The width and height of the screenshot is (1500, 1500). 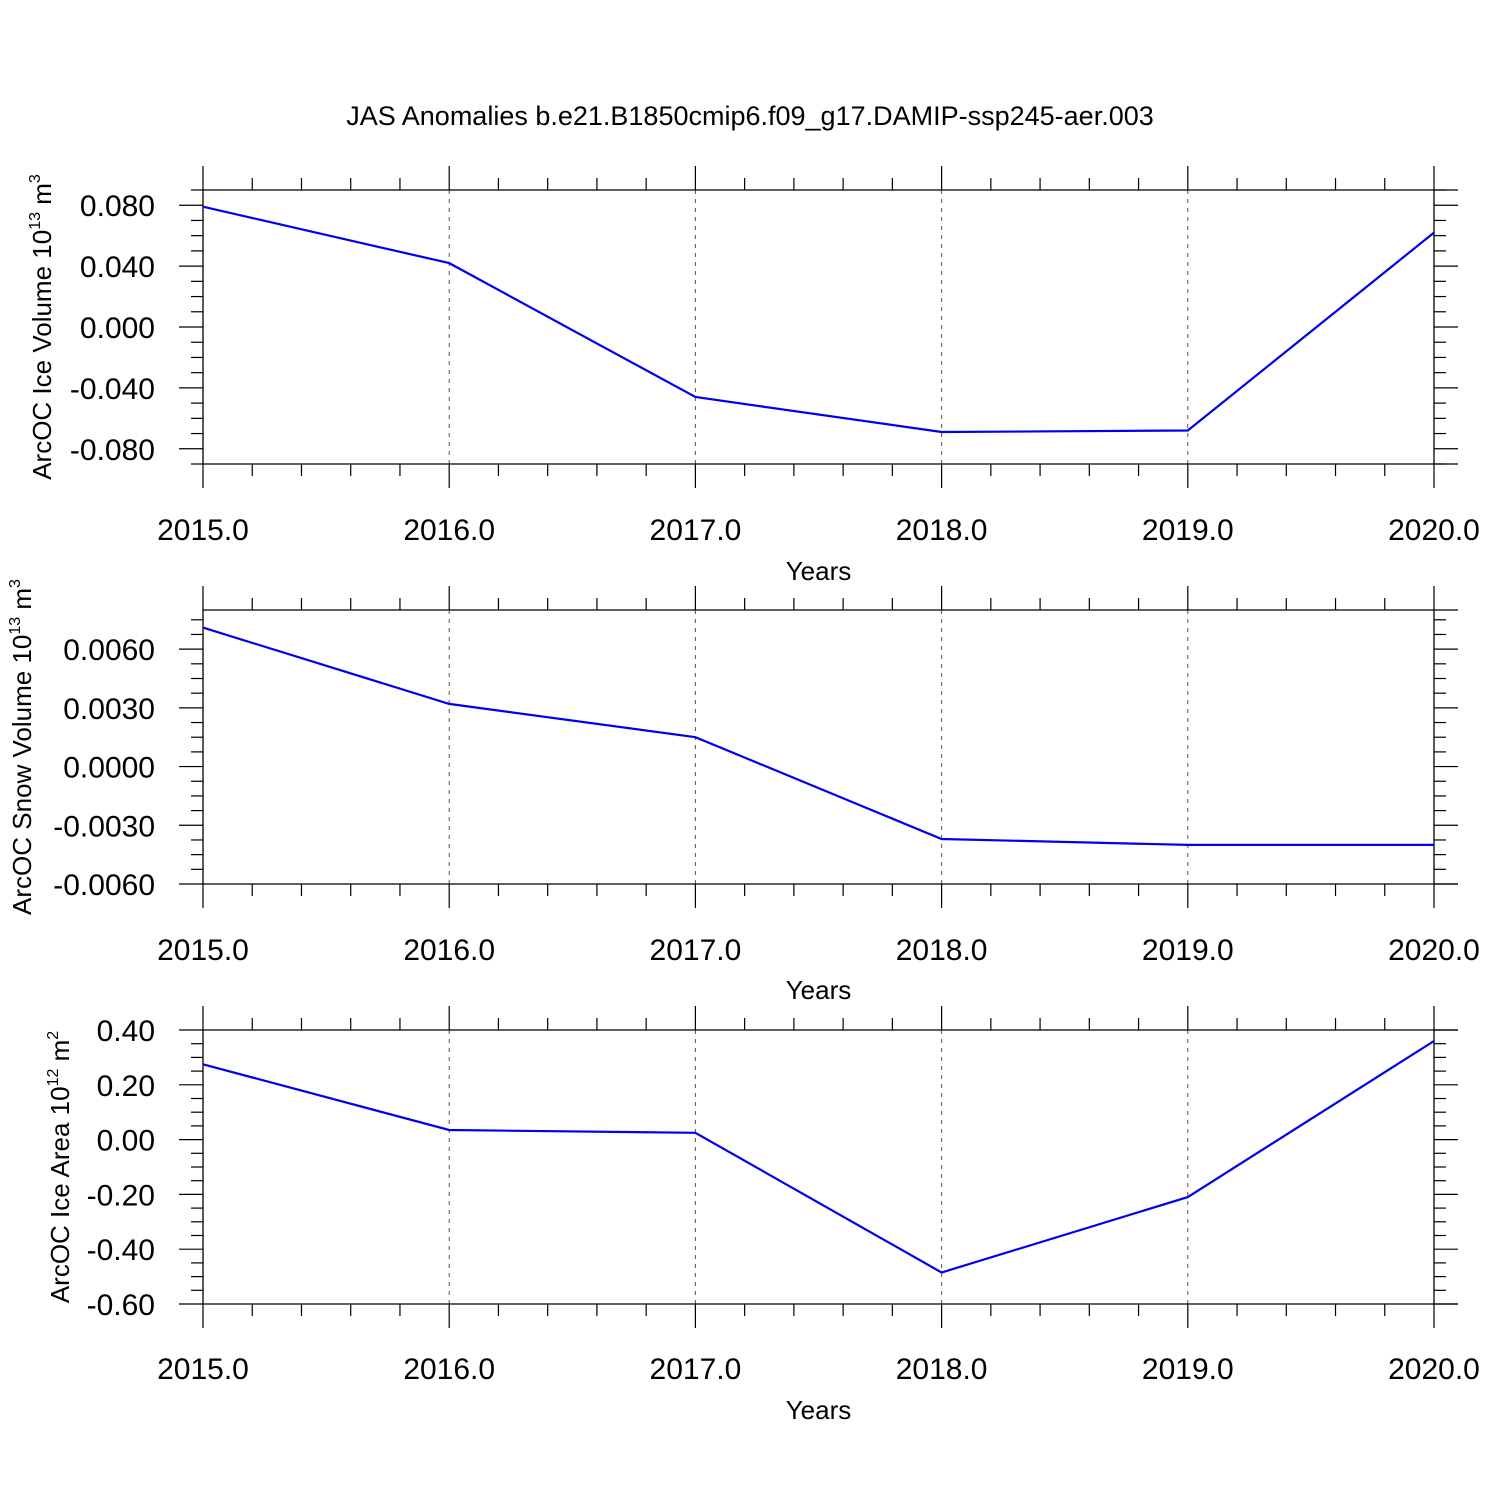 I want to click on y-tick-label: -0.040, so click(x=112, y=389).